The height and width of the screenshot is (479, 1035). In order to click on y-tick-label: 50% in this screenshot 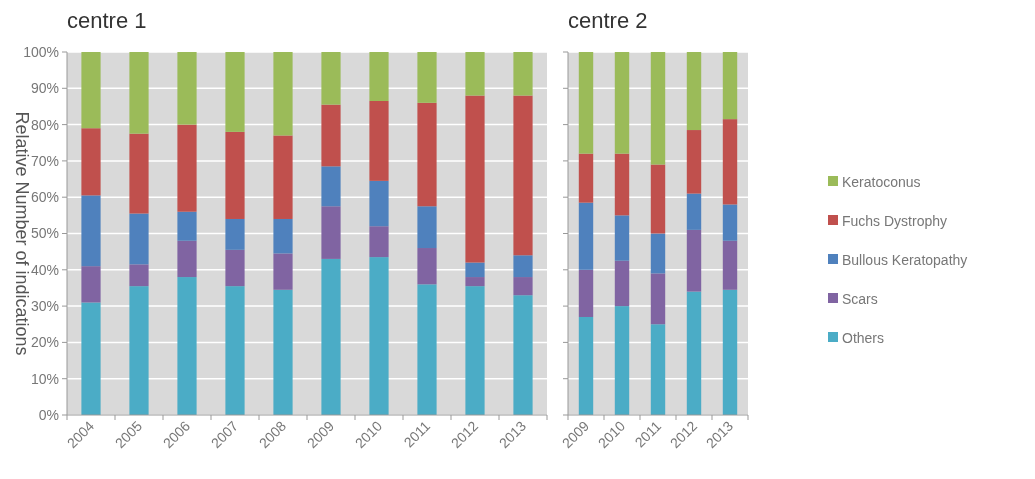, I will do `click(44, 233)`.